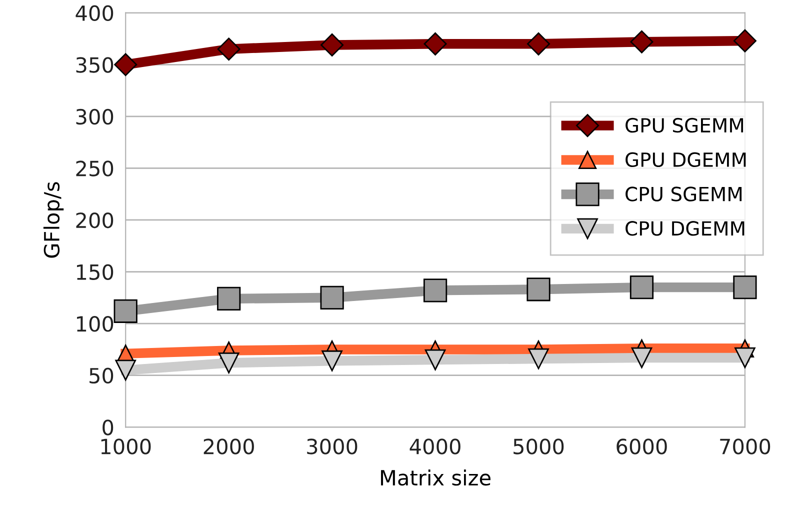 The width and height of the screenshot is (785, 514). What do you see at coordinates (95, 272) in the screenshot?
I see `y-tick-label: 150` at bounding box center [95, 272].